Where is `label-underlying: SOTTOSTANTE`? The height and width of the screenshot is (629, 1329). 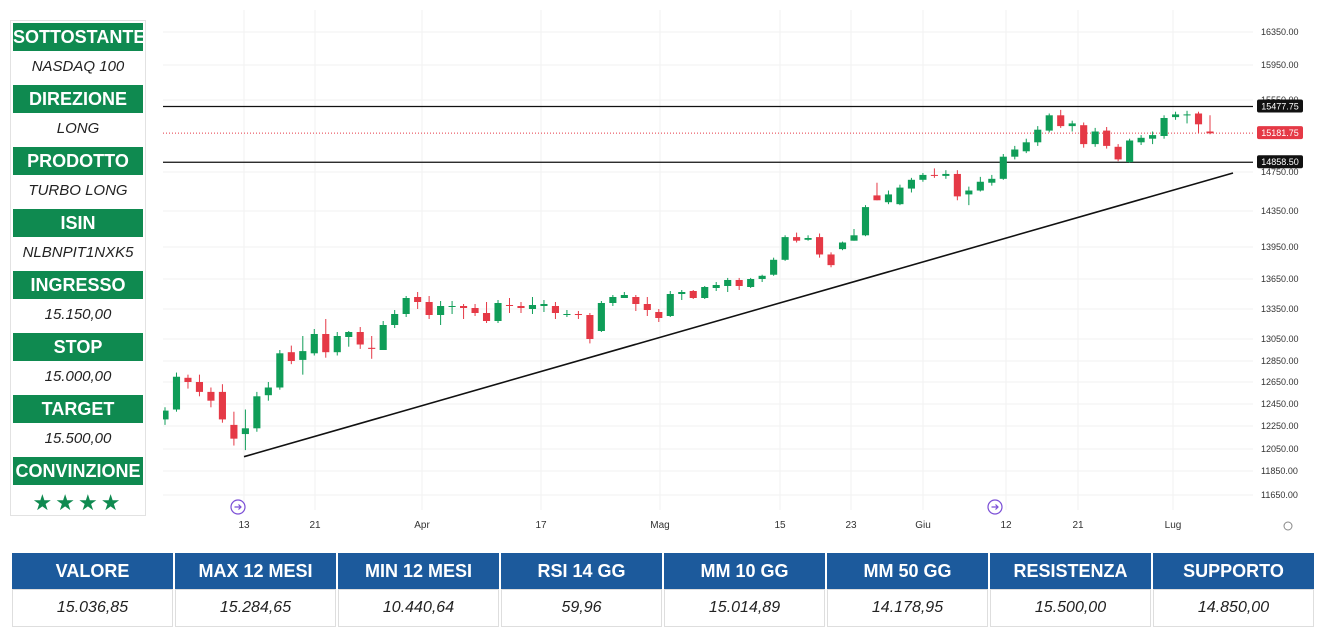 label-underlying: SOTTOSTANTE is located at coordinates (79, 37).